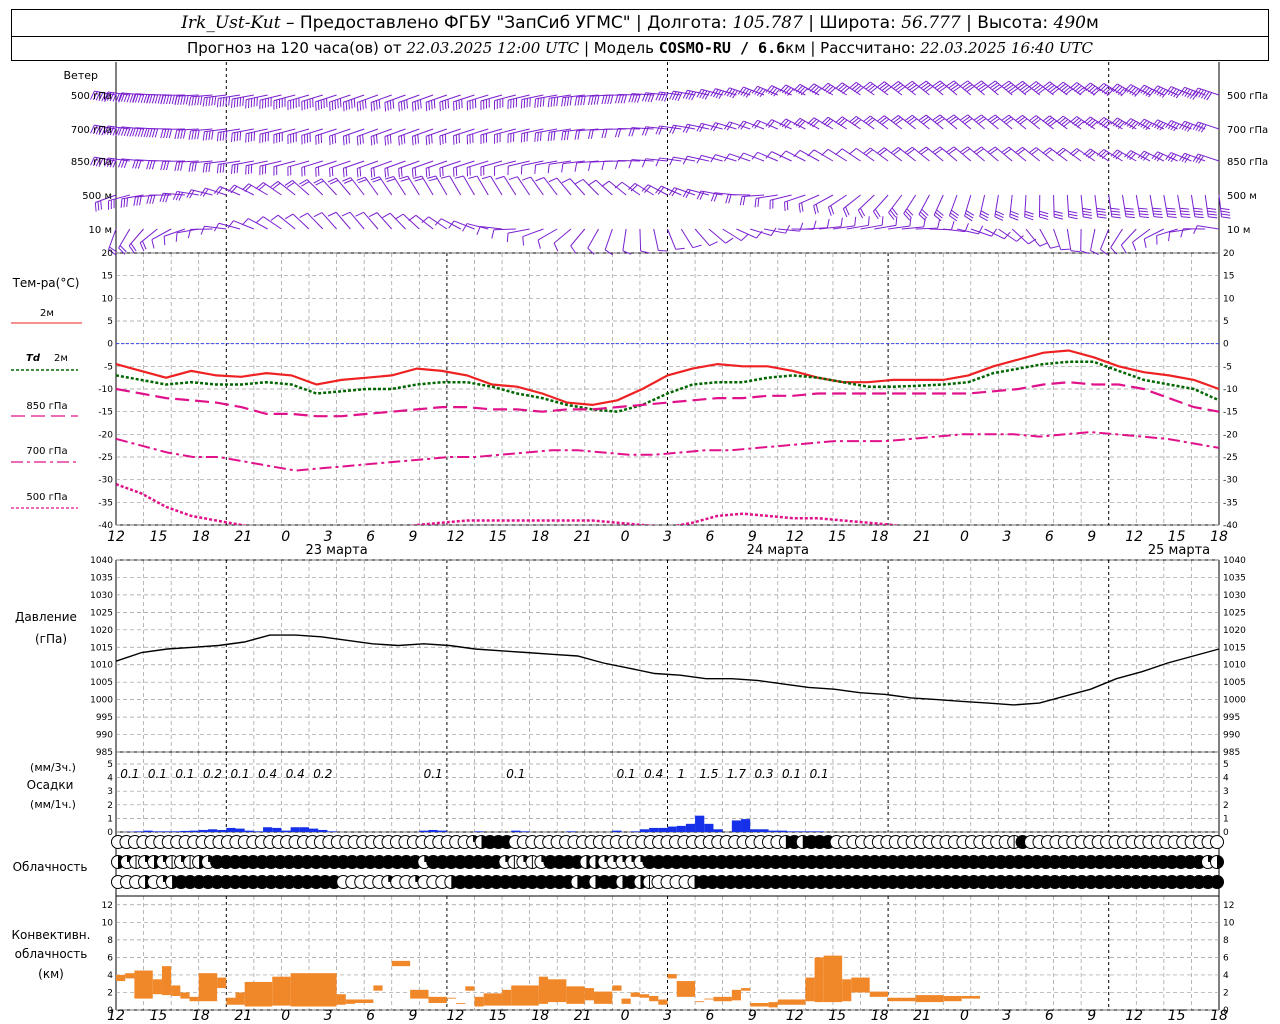 The width and height of the screenshot is (1280, 1024). Describe the element at coordinates (110, 779) in the screenshot. I see `precip-tick-left: 4` at that location.